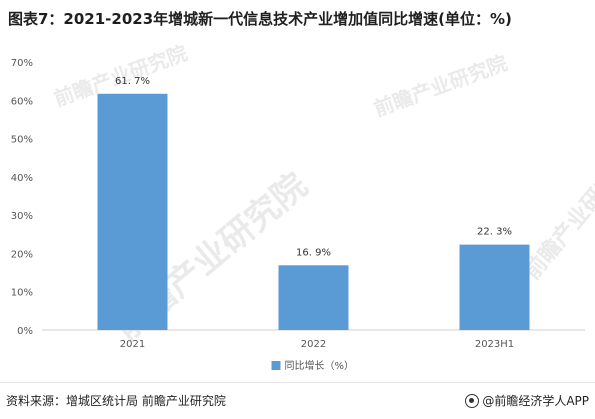 The height and width of the screenshot is (419, 595). I want to click on chart-title: 图表7：2021-2023年增城新一代信息技术产业增加值同比增速(单位：%), so click(260, 19).